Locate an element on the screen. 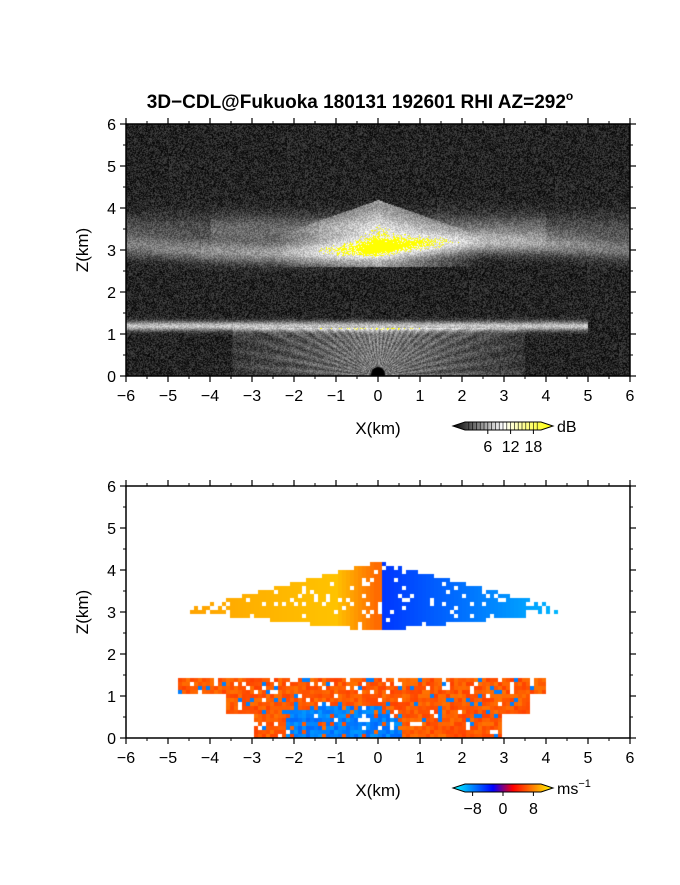 This screenshot has width=680, height=885. backscatter-xtick-label: 4 is located at coordinates (546, 396).